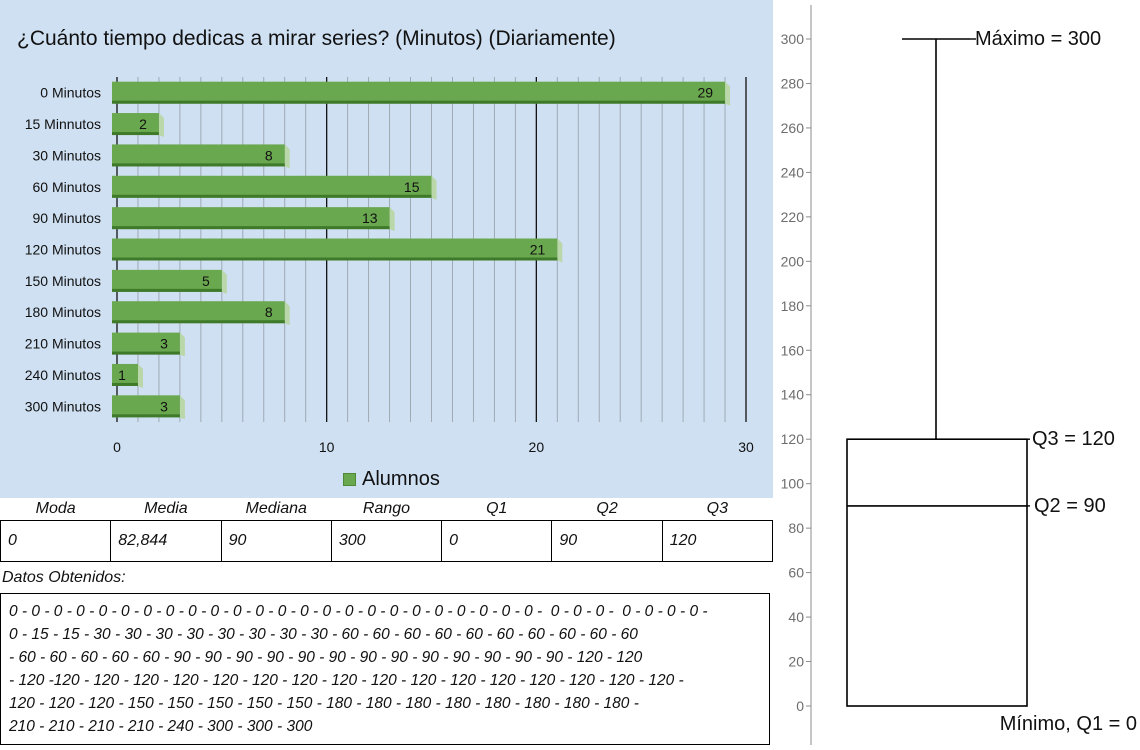 This screenshot has height=750, width=1140. Describe the element at coordinates (1068, 724) in the screenshot. I see `min-label: Mínimo, Q1 = 0` at that location.